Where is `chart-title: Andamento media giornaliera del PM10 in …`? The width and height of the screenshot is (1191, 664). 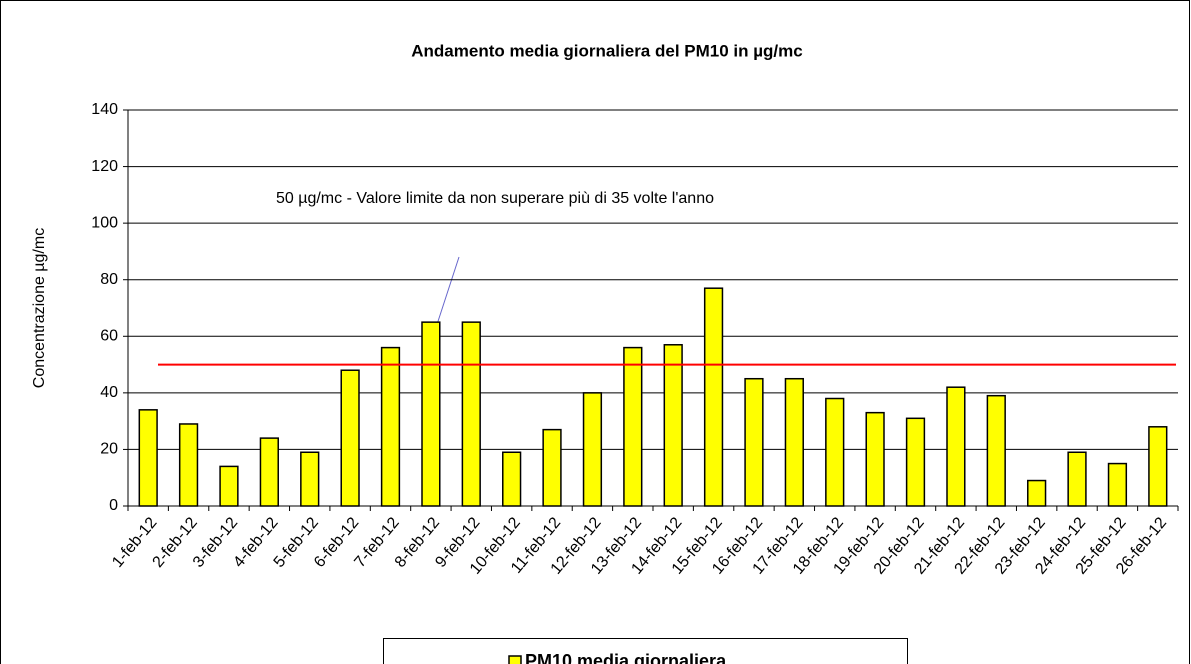
chart-title: Andamento media giornaliera del PM10 in … is located at coordinates (606, 50).